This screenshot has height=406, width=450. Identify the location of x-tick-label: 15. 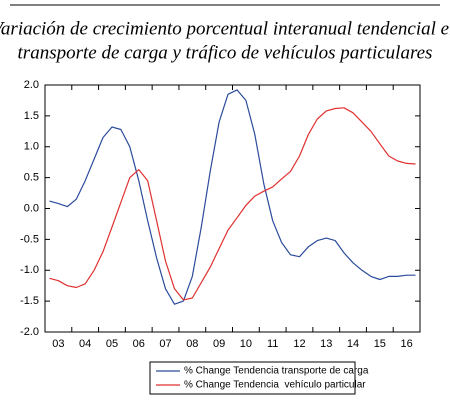
(380, 344).